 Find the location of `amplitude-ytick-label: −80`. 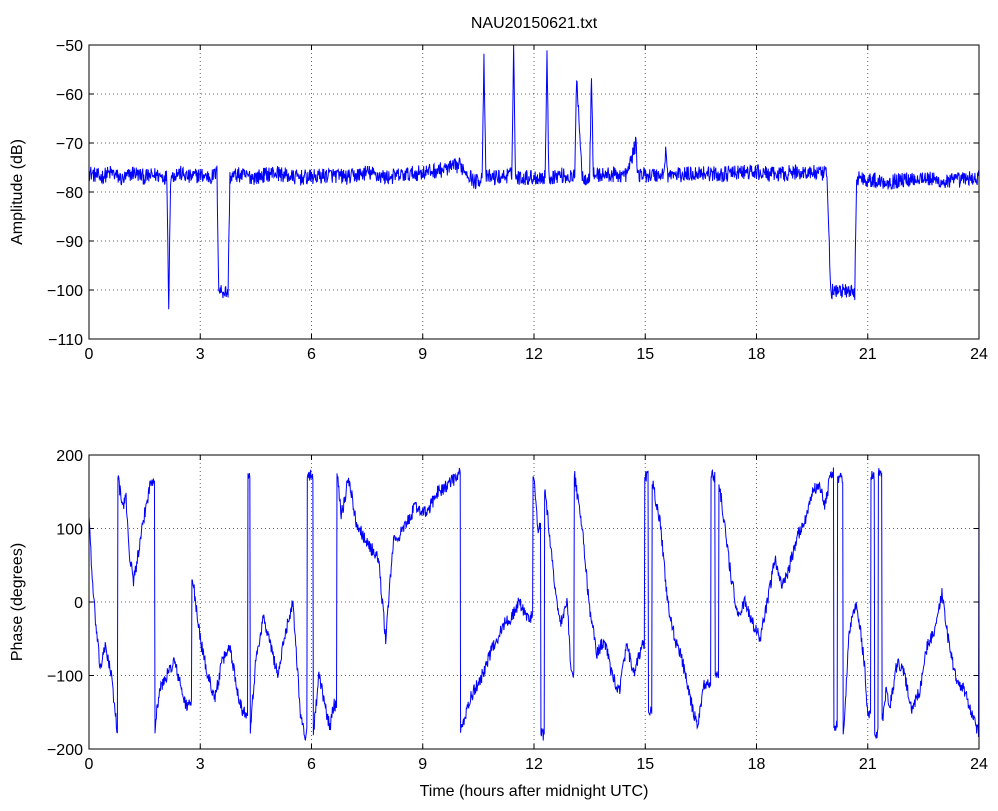

amplitude-ytick-label: −80 is located at coordinates (69, 193).